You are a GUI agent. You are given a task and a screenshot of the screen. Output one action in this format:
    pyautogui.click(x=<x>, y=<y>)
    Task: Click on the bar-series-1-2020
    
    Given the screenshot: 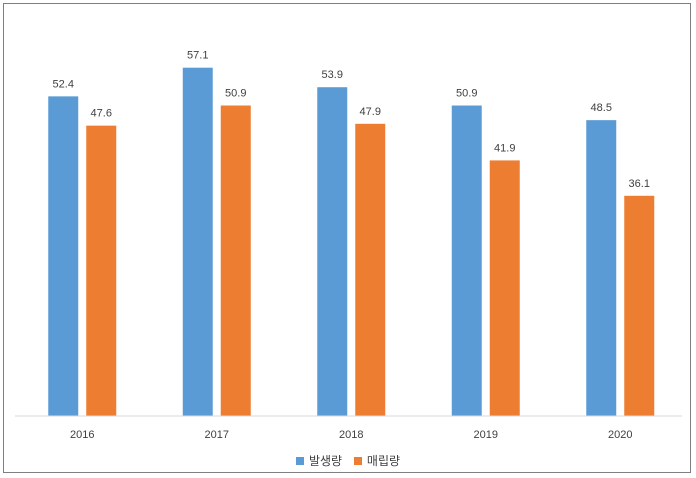 What is the action you would take?
    pyautogui.click(x=601, y=268)
    